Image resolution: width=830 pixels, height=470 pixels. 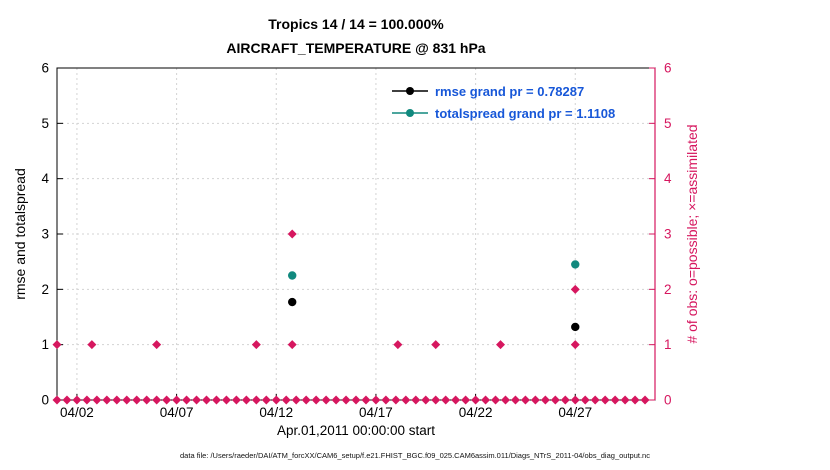 What do you see at coordinates (45, 400) in the screenshot?
I see `y-tick-label-left: 0` at bounding box center [45, 400].